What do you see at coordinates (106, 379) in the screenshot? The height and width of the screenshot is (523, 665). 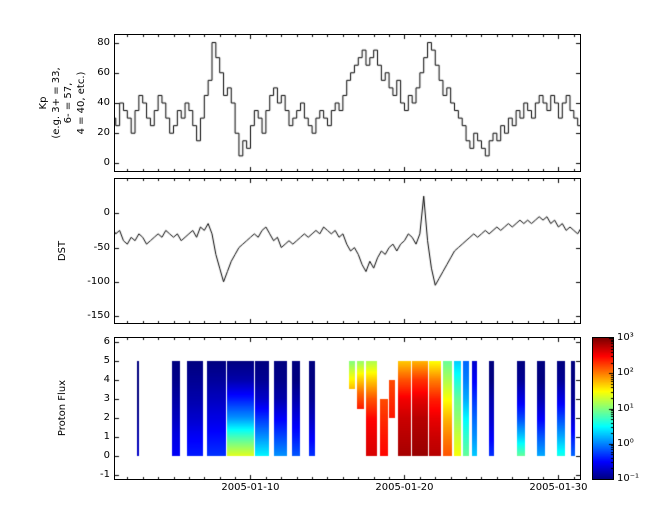 I see `flux-ytick-label: 4` at bounding box center [106, 379].